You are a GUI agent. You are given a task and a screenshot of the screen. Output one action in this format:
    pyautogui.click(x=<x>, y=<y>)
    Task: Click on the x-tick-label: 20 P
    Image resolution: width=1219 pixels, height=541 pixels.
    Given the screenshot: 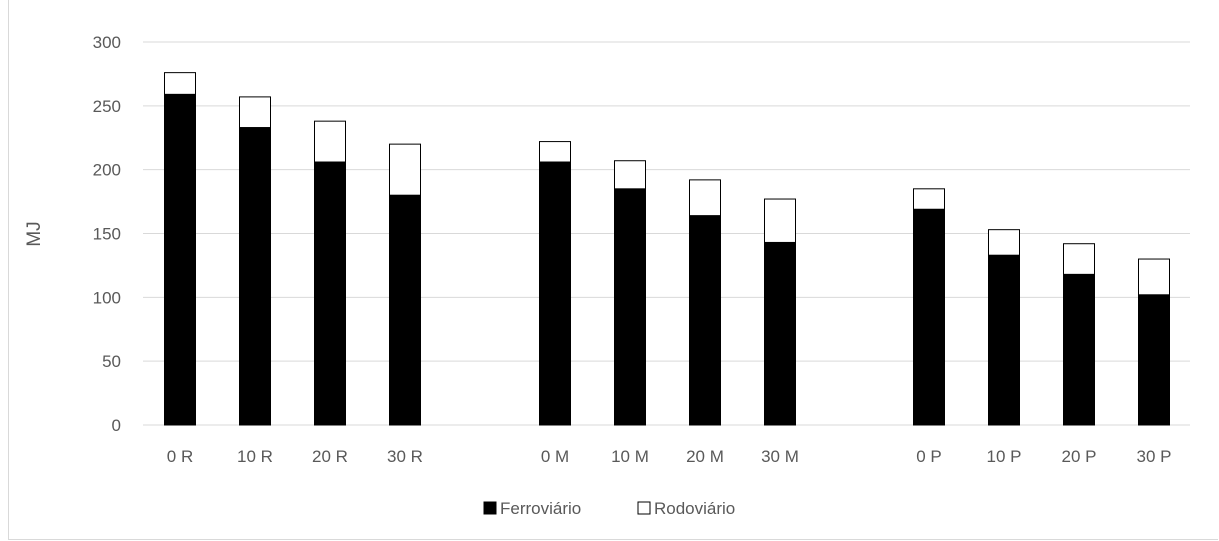 What is the action you would take?
    pyautogui.click(x=1079, y=456)
    